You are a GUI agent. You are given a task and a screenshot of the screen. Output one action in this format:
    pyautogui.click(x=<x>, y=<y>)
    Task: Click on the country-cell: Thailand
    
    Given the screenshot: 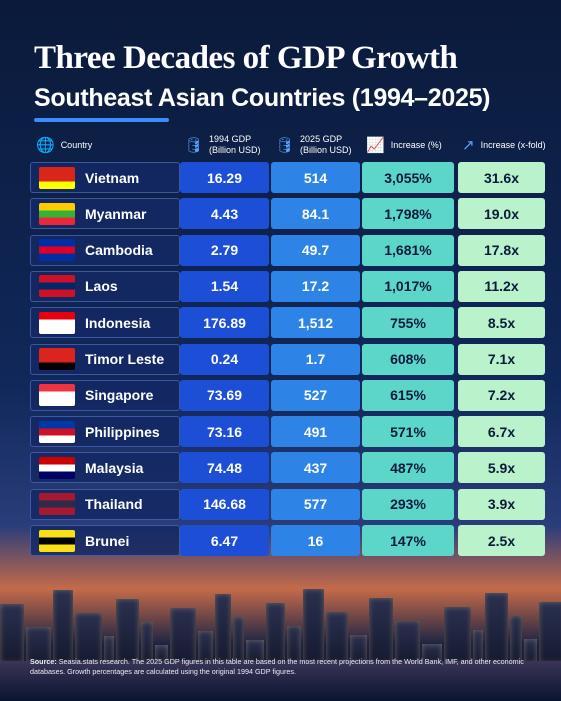 What is the action you would take?
    pyautogui.click(x=105, y=504)
    